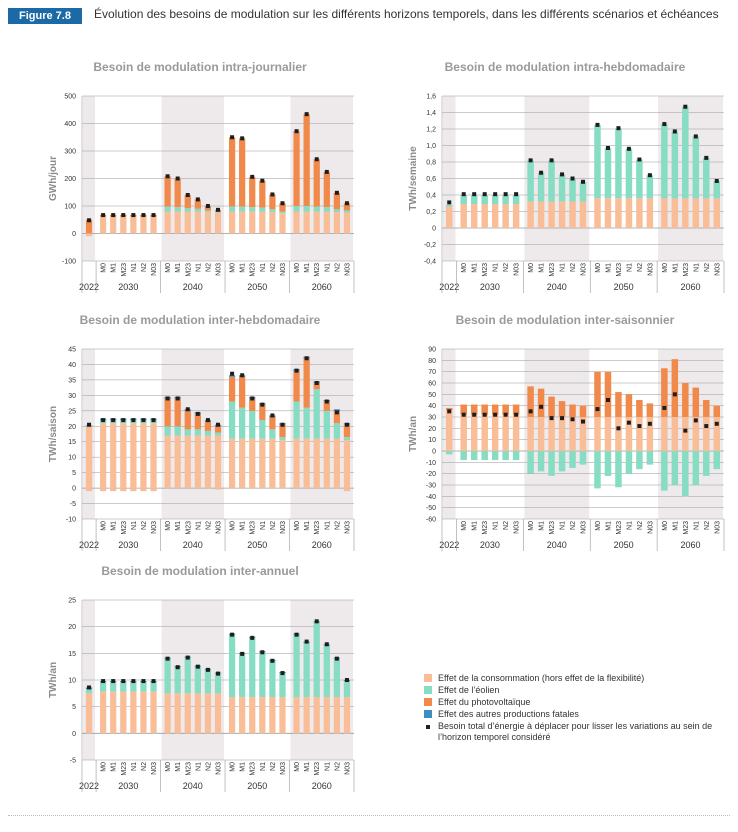  Describe the element at coordinates (430, 262) in the screenshot. I see `y-tick-label: -0,4` at that location.